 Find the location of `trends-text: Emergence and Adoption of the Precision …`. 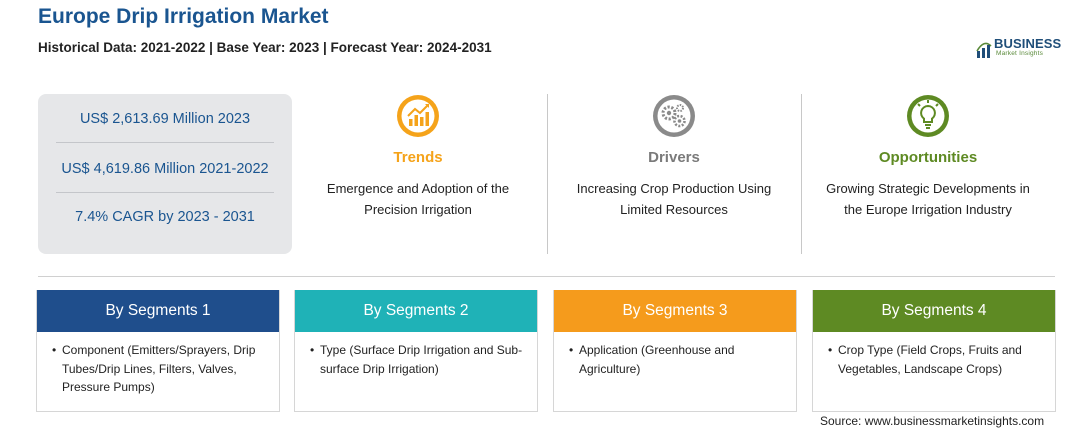

trends-text: Emergence and Adoption of the Precision … is located at coordinates (418, 199).